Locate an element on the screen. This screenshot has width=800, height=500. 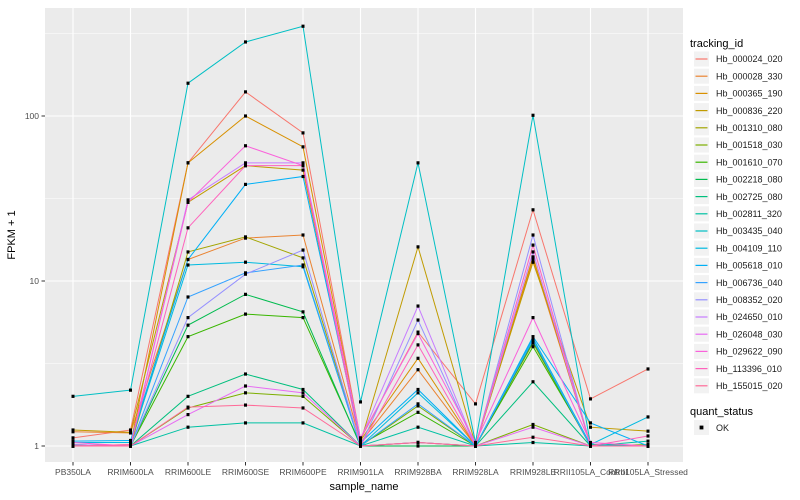
legend-item: Hb_005618_010 is located at coordinates (738, 265).